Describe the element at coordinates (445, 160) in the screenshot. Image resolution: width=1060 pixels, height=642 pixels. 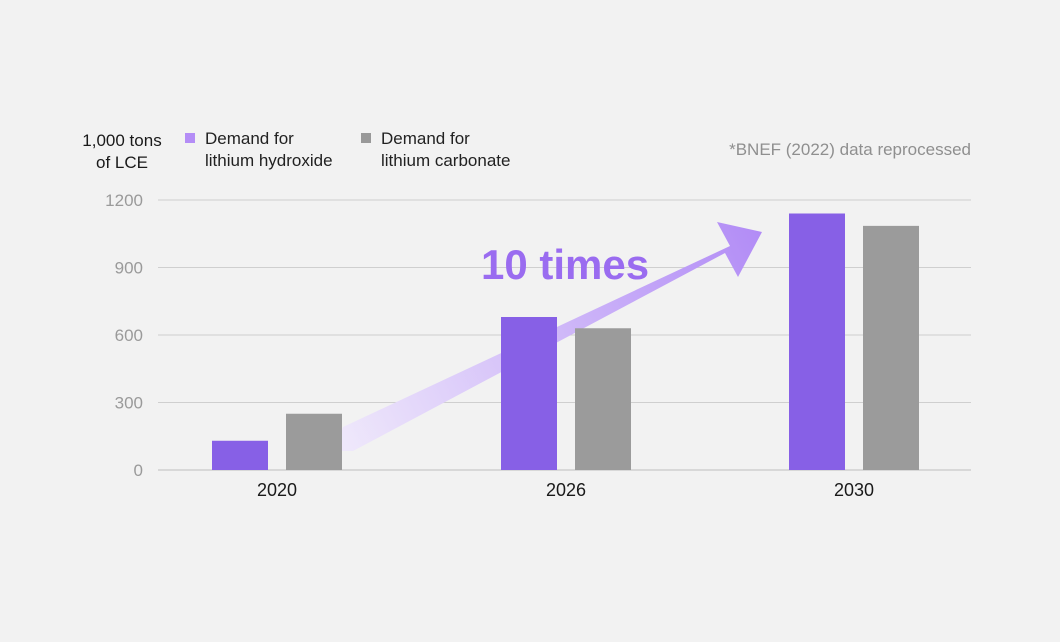
I see `legend-label-carbonate-line-2: lithium carbonate` at that location.